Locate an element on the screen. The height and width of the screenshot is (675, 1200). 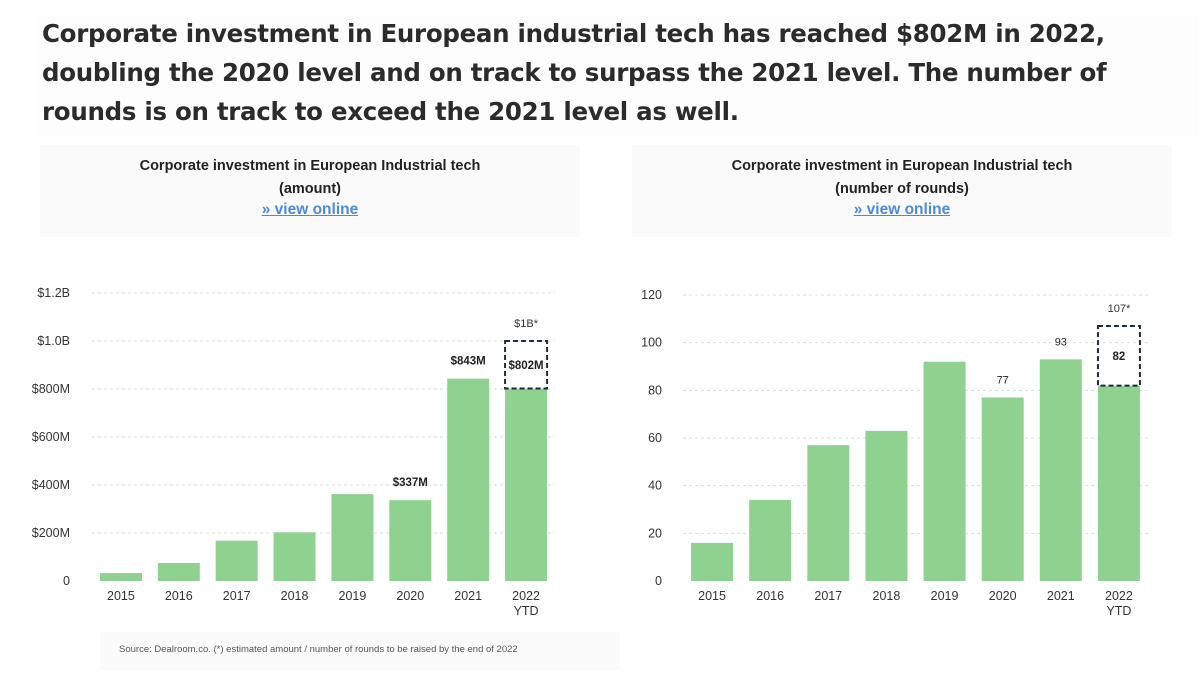
rounds-estimate-box is located at coordinates (1118, 355).